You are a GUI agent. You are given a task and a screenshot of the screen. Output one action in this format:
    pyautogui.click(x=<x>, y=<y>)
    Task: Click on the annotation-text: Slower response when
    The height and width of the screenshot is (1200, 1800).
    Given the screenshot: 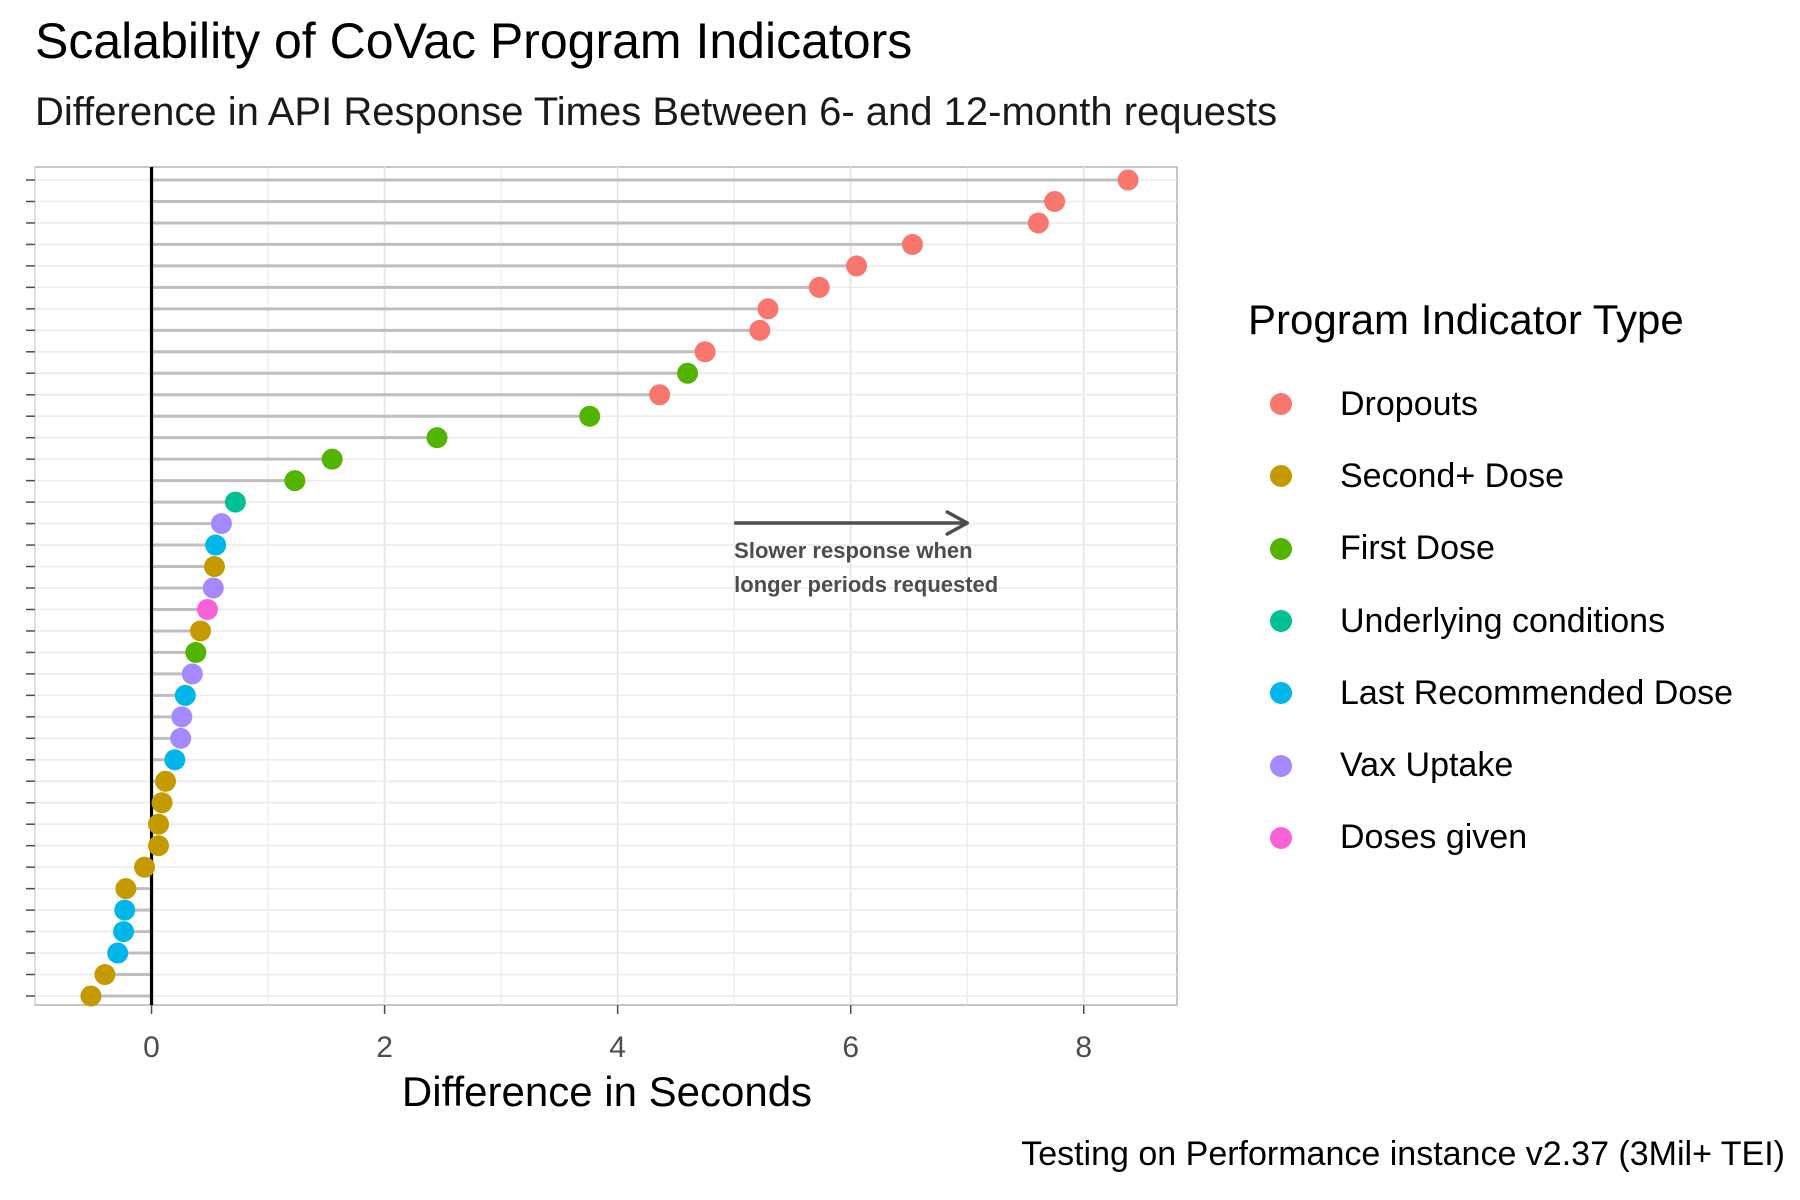 What is the action you would take?
    pyautogui.click(x=853, y=550)
    